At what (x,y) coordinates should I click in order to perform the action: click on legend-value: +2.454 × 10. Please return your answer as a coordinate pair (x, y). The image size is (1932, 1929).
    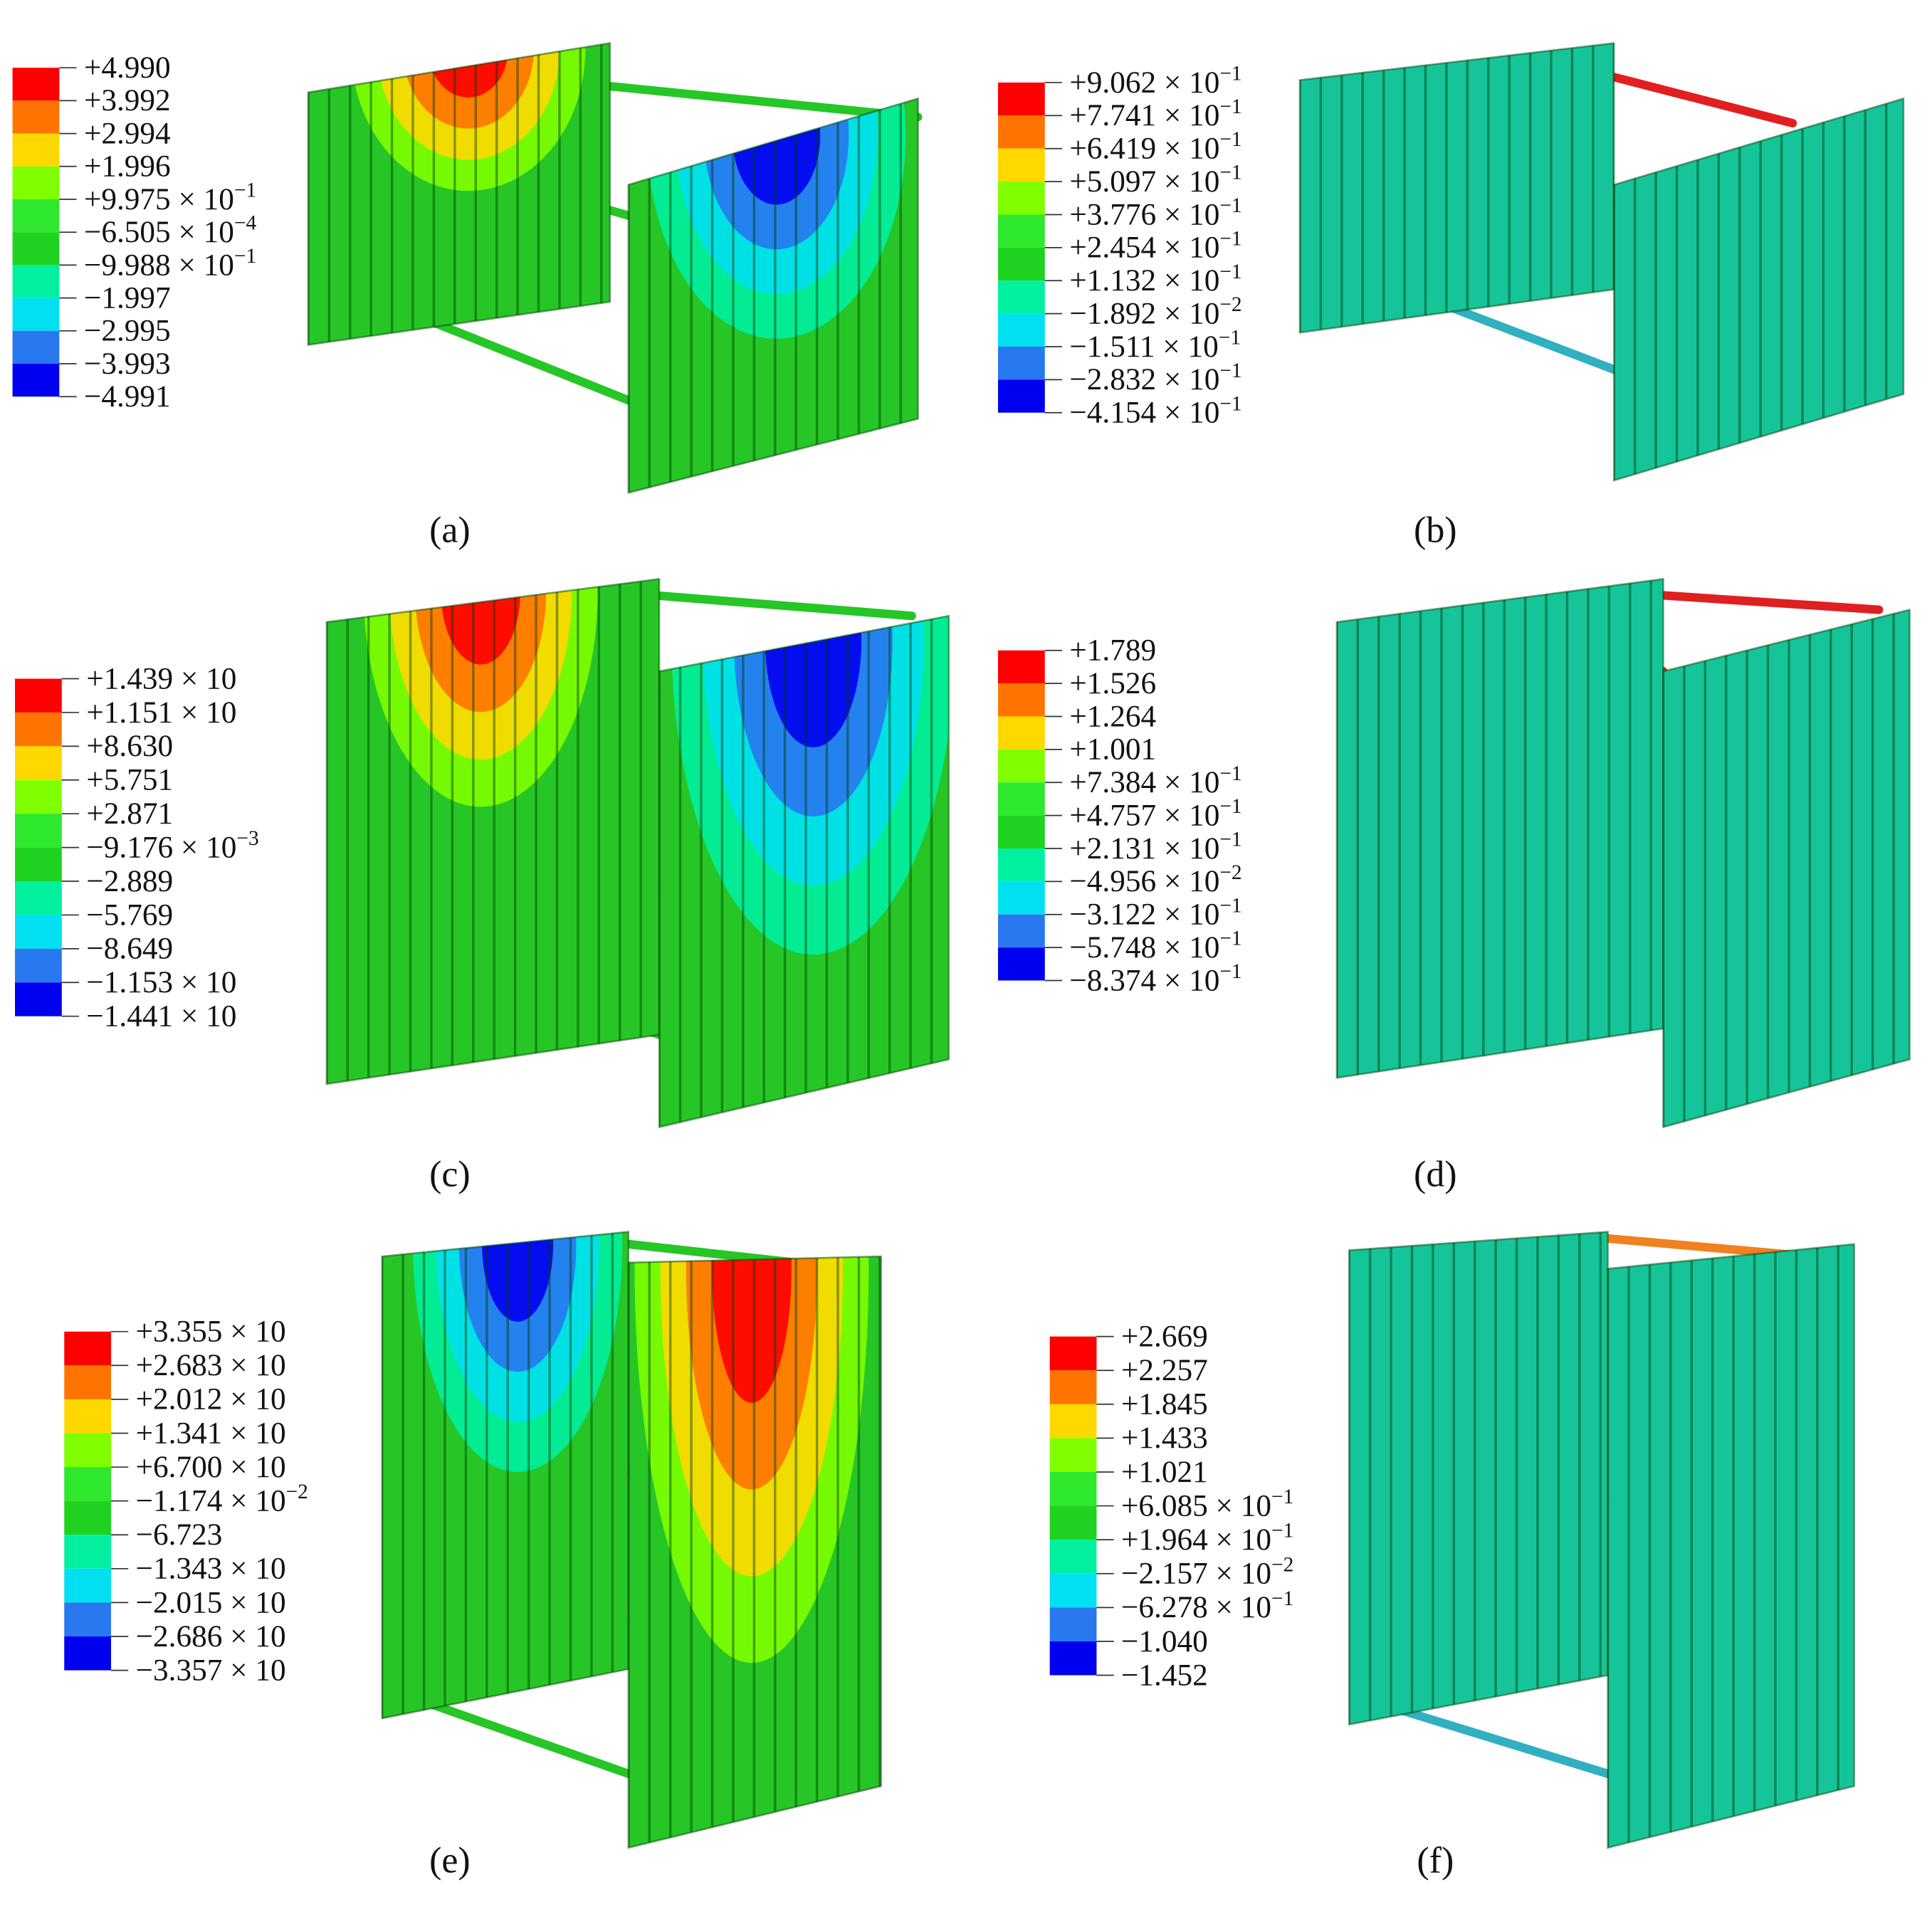
    Looking at the image, I should click on (1144, 248).